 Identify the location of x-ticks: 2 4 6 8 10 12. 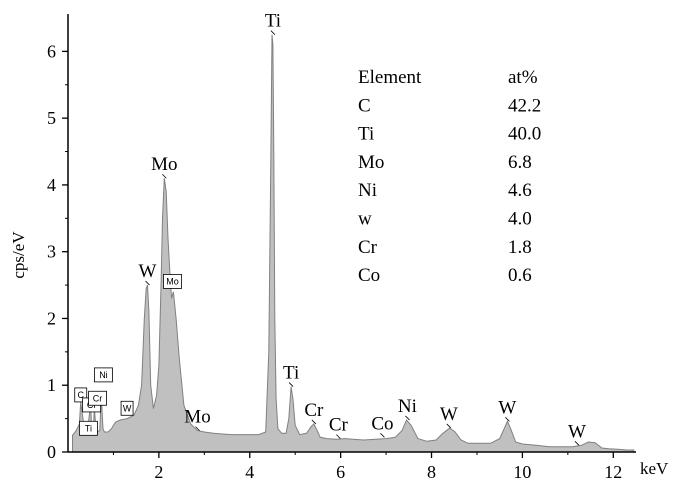
(367, 467).